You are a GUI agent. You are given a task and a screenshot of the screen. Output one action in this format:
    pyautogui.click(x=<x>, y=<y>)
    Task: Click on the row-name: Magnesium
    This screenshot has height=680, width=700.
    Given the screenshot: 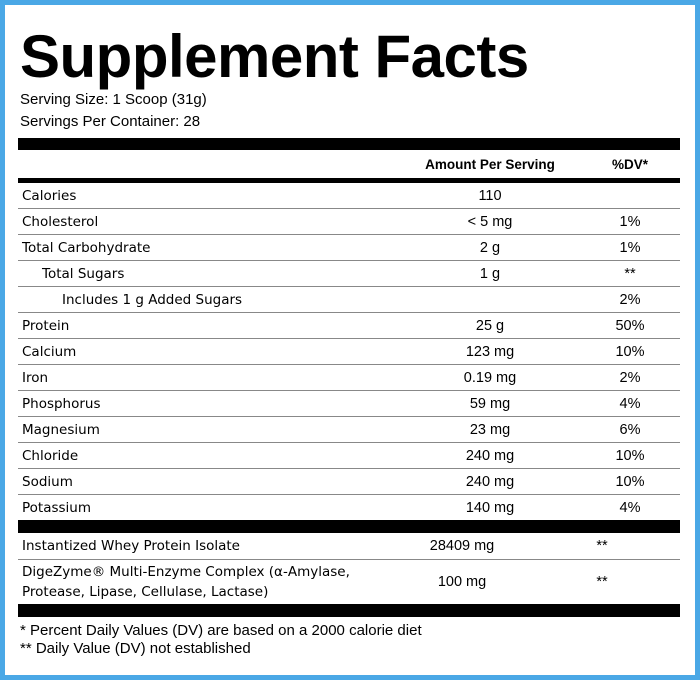 What is the action you would take?
    pyautogui.click(x=61, y=429)
    